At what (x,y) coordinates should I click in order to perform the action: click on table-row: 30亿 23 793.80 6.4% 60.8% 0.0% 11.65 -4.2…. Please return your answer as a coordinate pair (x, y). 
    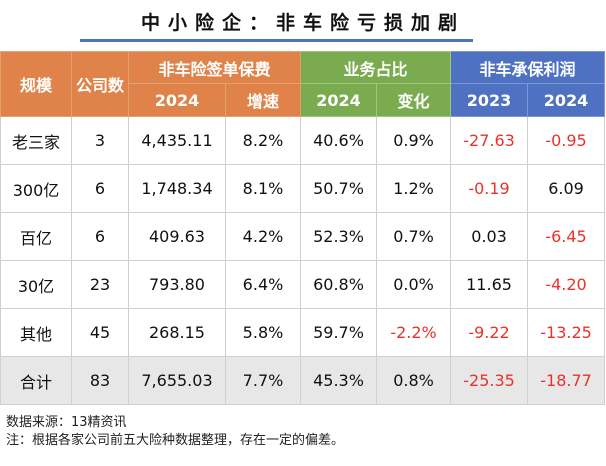
    Looking at the image, I should click on (303, 284).